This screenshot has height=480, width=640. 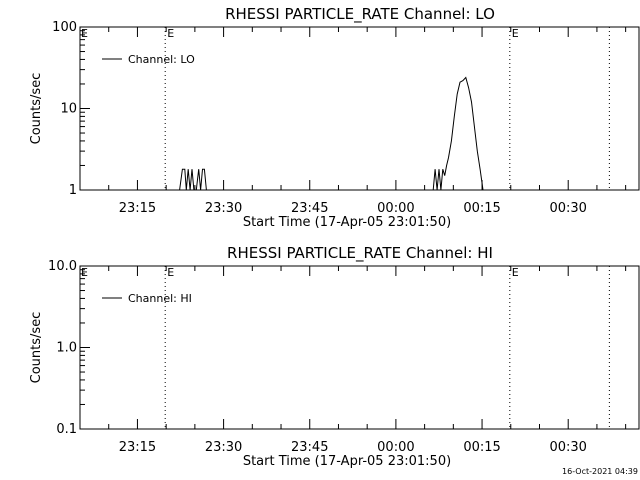 I want to click on lo-chart-title: RHESSI PARTICLE_RATE Channel: LO, so click(x=360, y=14).